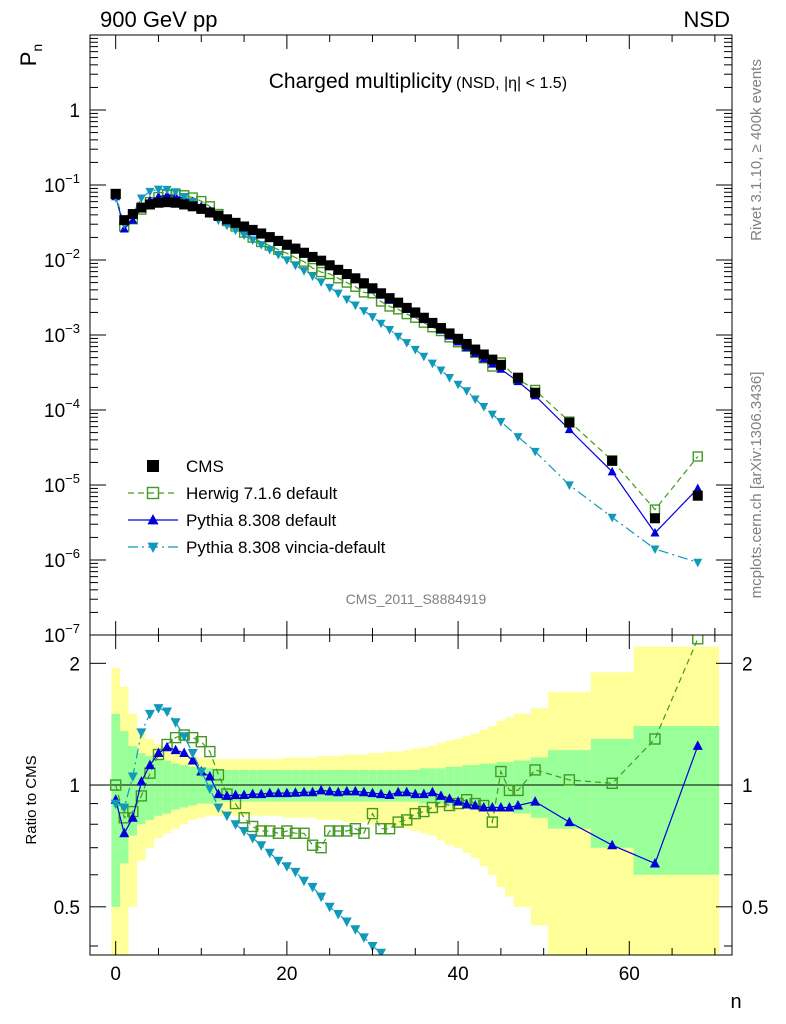  I want to click on y-tick-label-base: 10, so click(54, 261).